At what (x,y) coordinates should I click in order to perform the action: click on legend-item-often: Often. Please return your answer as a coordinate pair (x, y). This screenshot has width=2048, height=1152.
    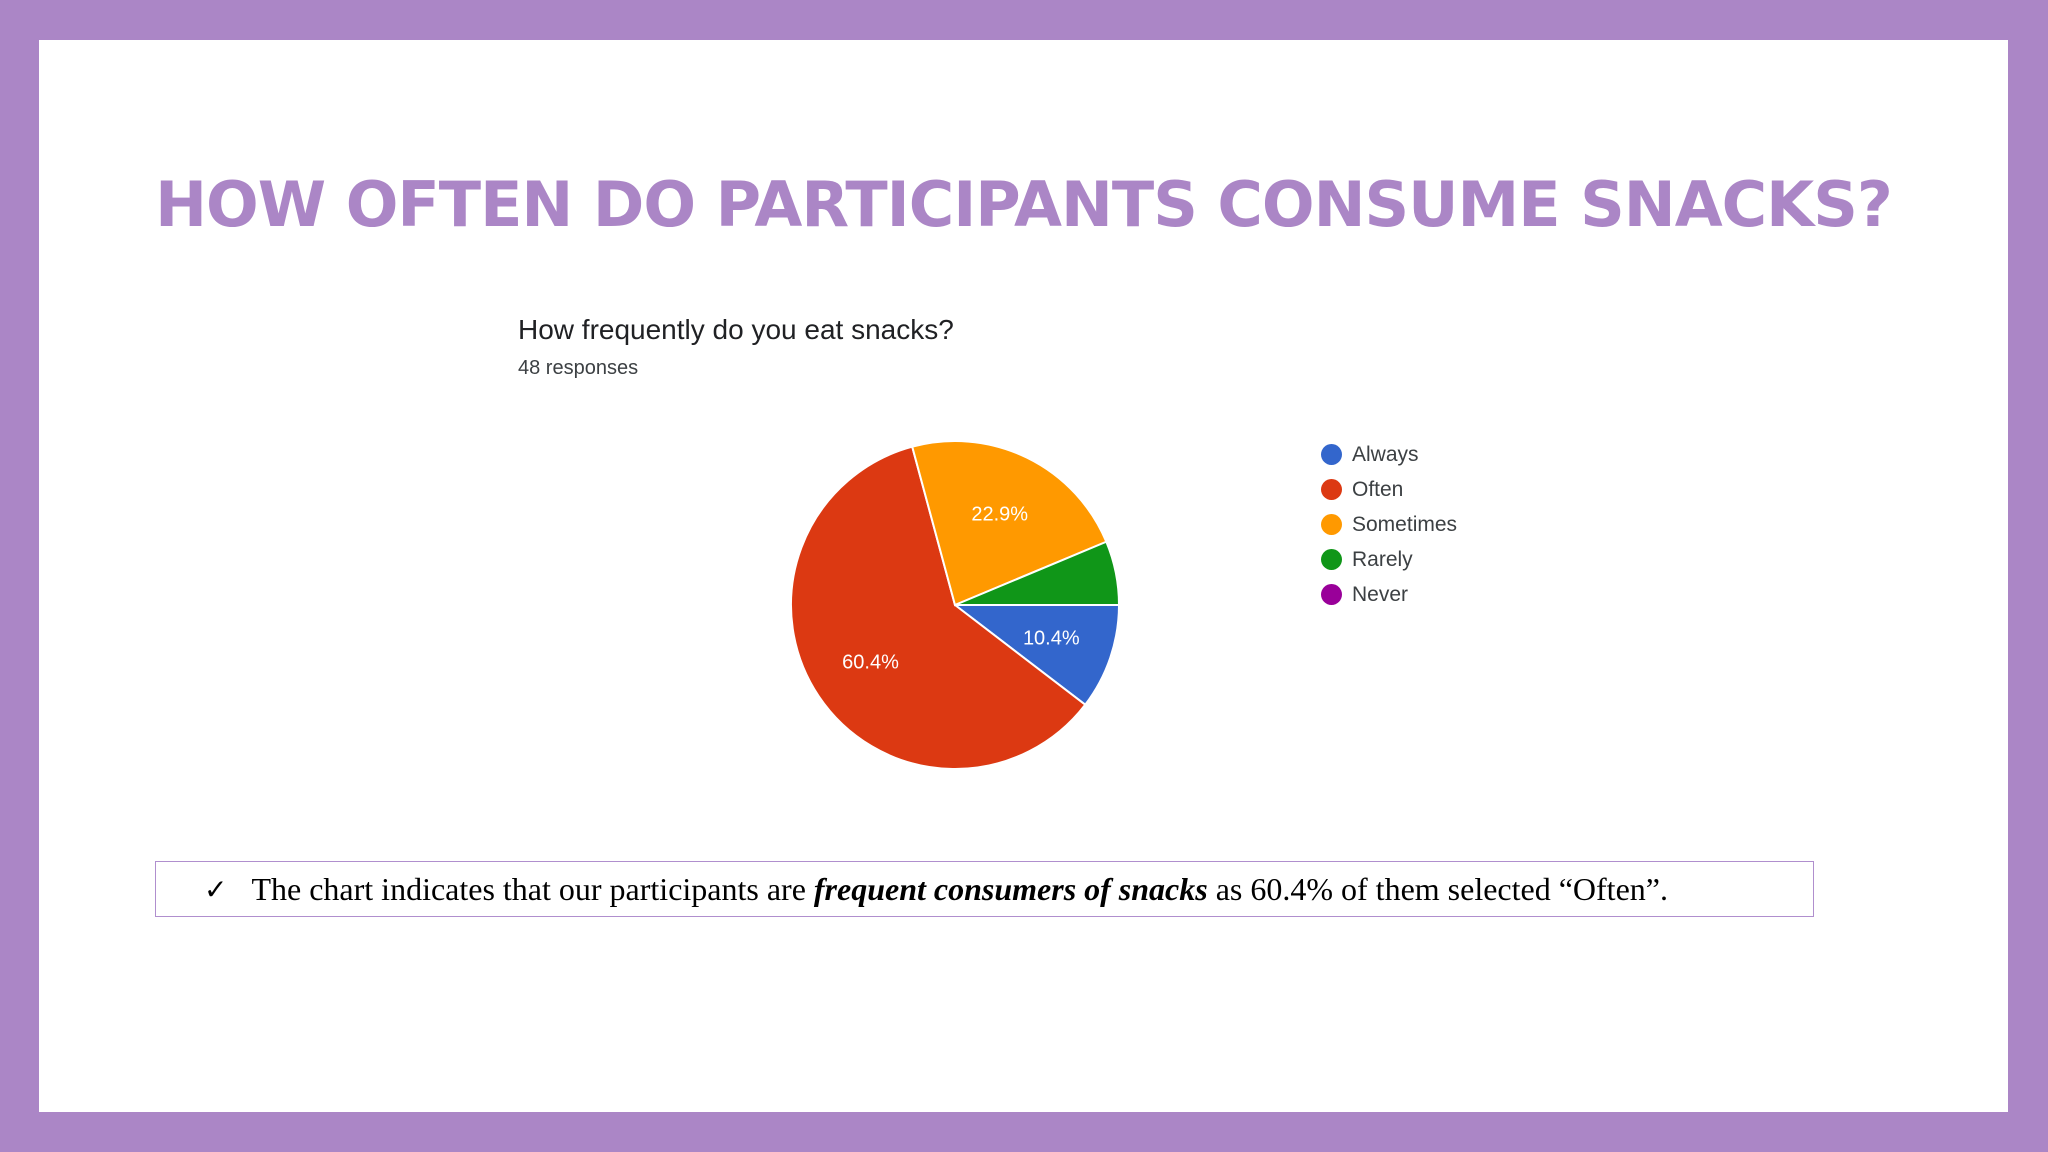
    Looking at the image, I should click on (1389, 489).